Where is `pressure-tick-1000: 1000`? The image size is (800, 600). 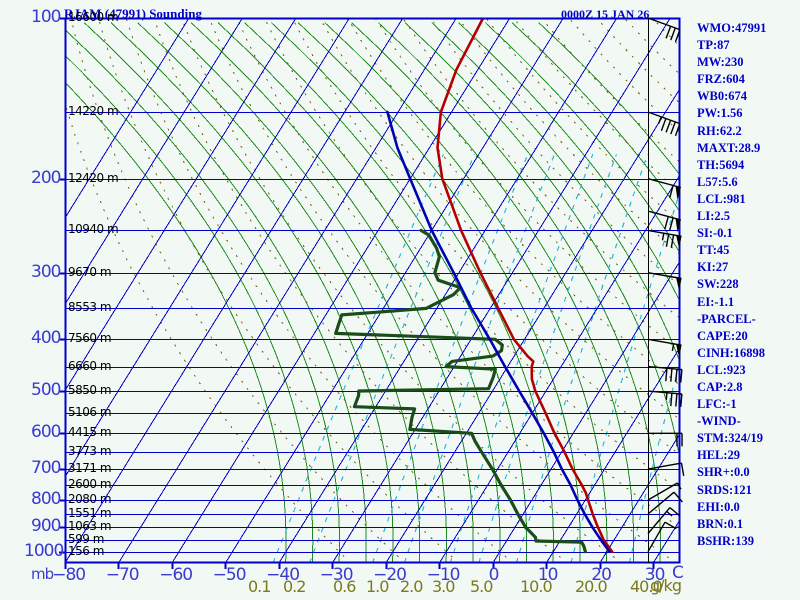 pressure-tick-1000: 1000 is located at coordinates (44, 550).